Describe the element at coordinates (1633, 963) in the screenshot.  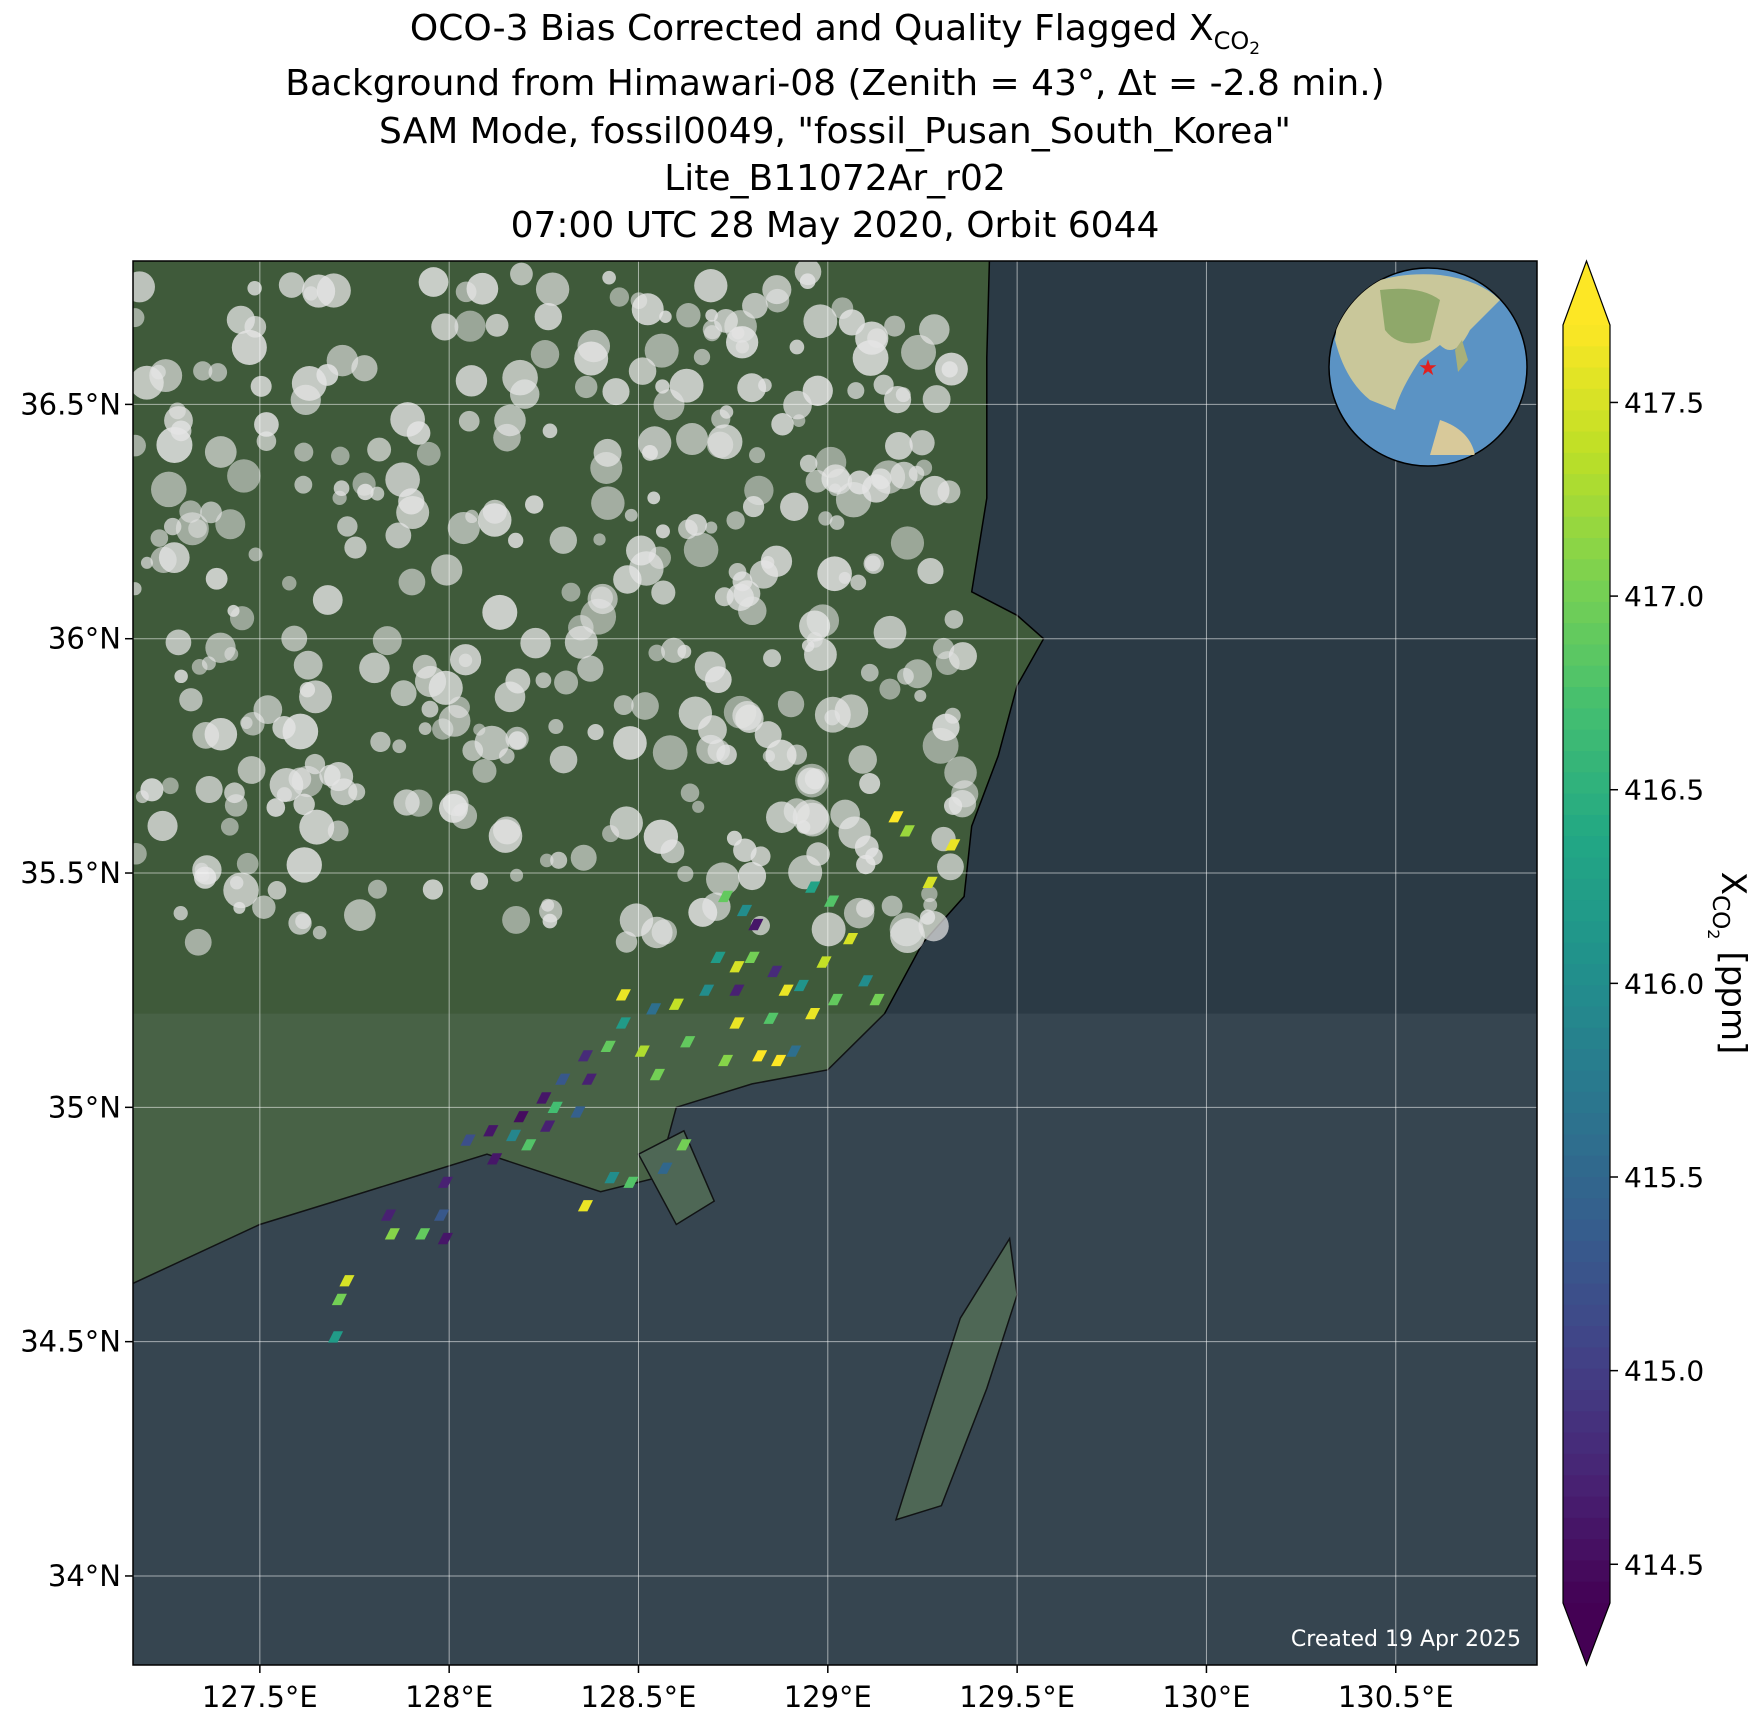
I see `colorbar: 414.5 415.0 415.5 416.0 416.5 417.0 417.5` at that location.